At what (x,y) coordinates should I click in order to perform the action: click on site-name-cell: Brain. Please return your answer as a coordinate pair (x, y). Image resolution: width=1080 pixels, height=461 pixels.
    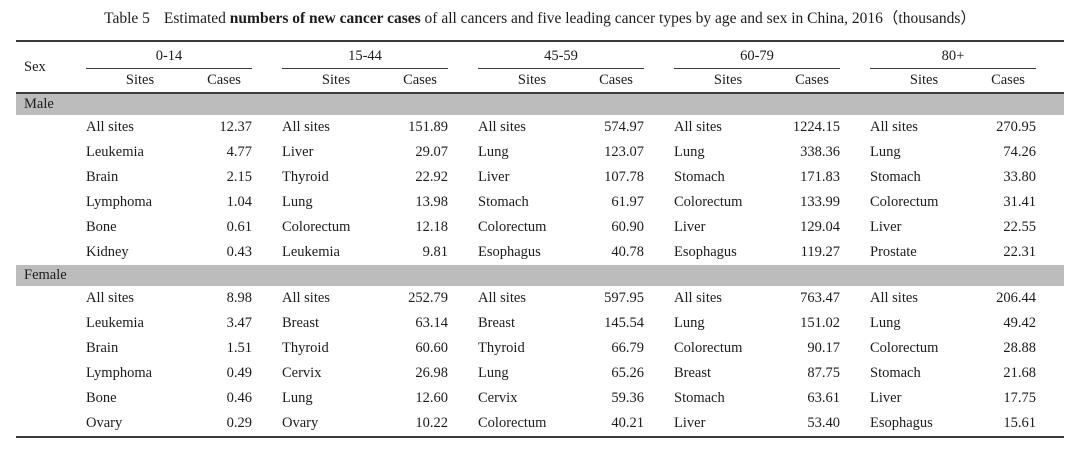
    Looking at the image, I should click on (102, 177).